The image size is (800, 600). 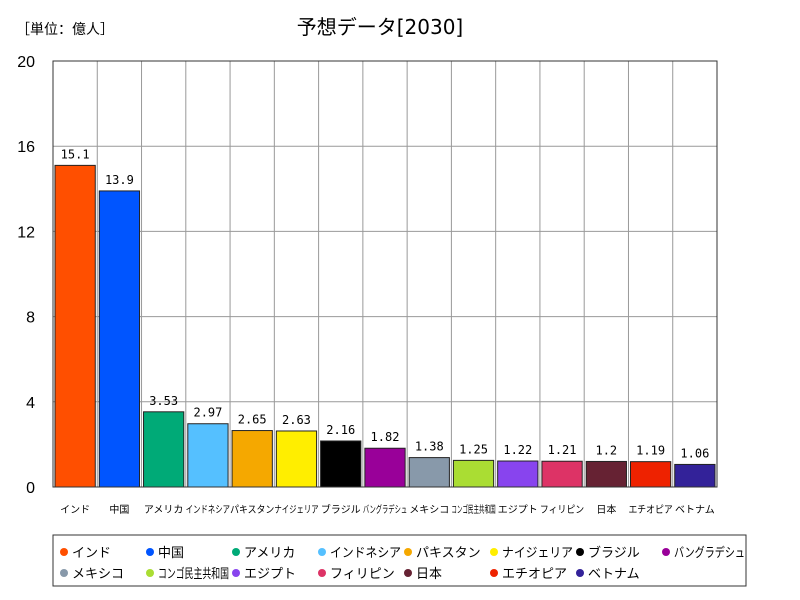 What do you see at coordinates (341, 509) in the screenshot?
I see `x-tick-label: ブラジル` at bounding box center [341, 509].